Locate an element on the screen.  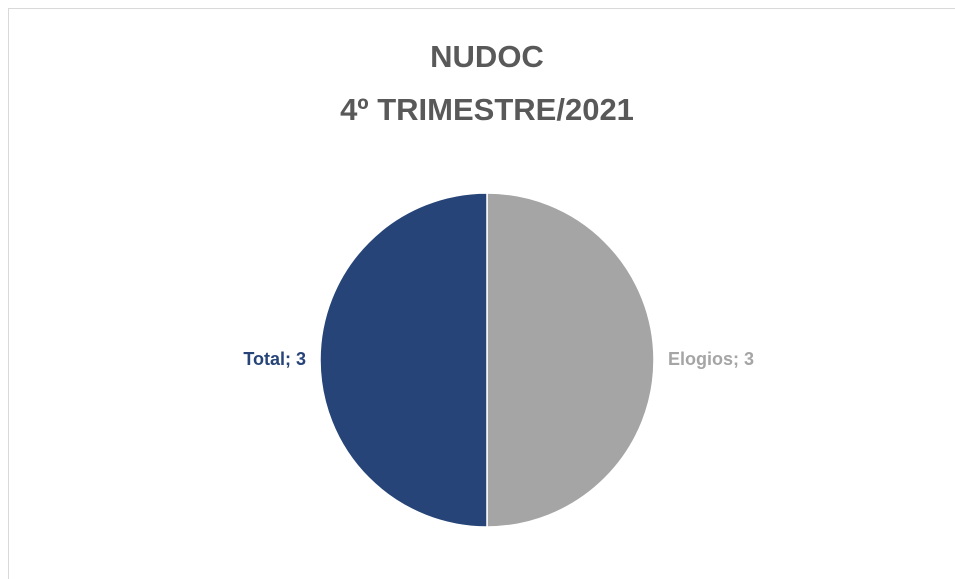
data-label: Total; 3 is located at coordinates (274, 359).